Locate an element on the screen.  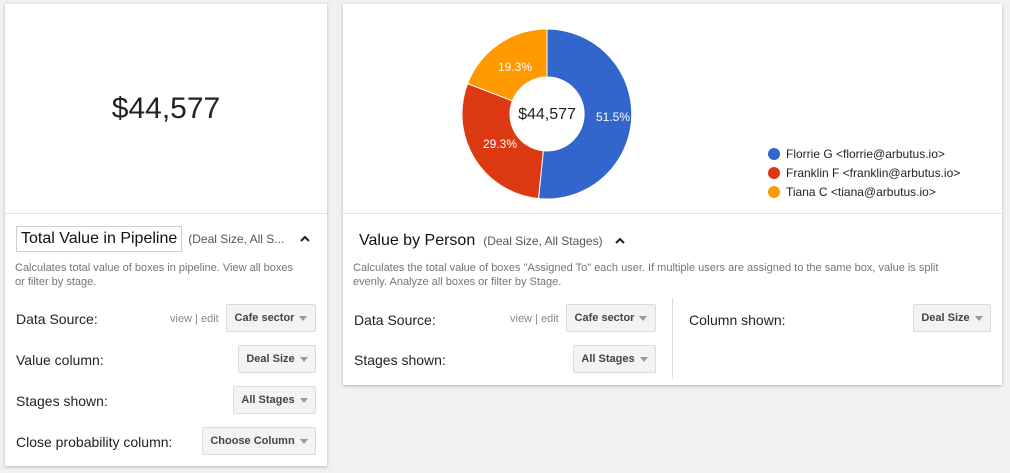
donut-chart: 51.5% 29.3% 19.3% $44,577 is located at coordinates (547, 114).